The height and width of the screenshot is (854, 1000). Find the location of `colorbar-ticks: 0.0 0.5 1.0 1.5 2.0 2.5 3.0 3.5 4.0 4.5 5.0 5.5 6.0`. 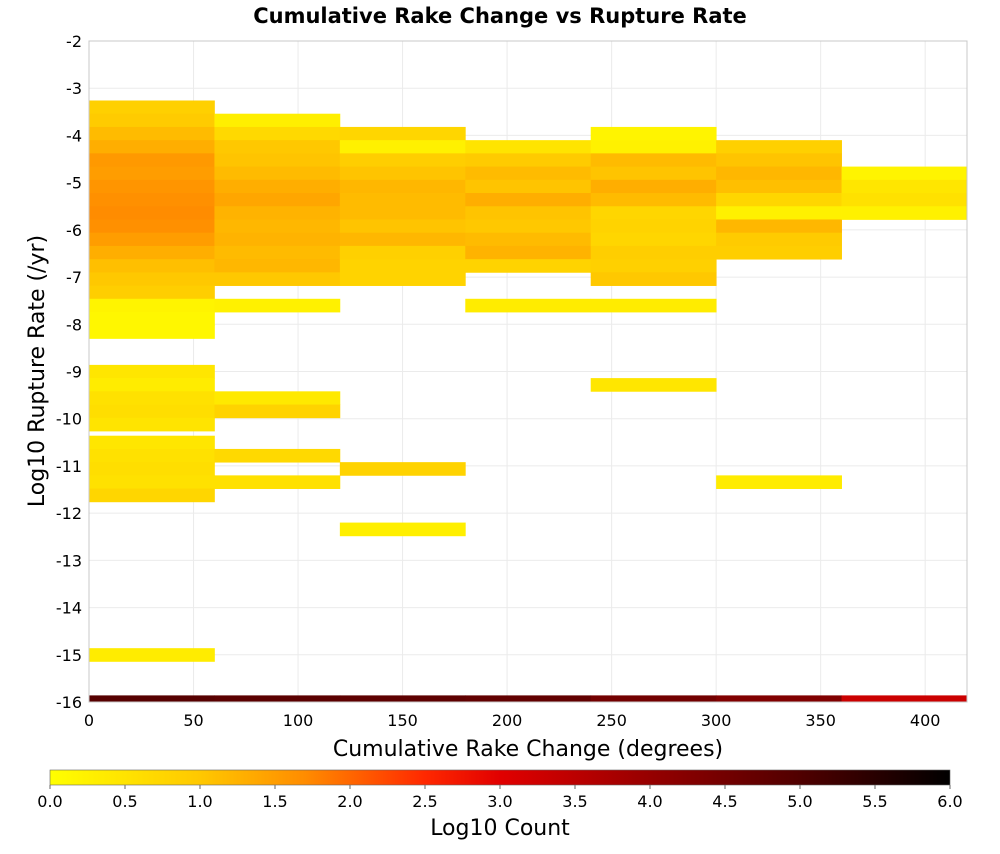

colorbar-ticks: 0.0 0.5 1.0 1.5 2.0 2.5 3.0 3.5 4.0 4.5 5.0 5.5 6.0 is located at coordinates (500, 798).